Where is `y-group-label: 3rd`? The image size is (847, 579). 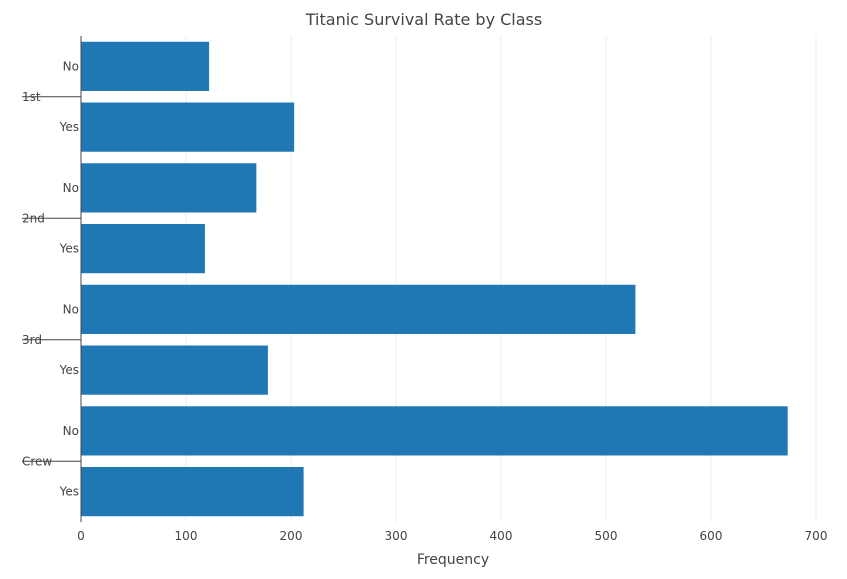
y-group-label: 3rd is located at coordinates (32, 340).